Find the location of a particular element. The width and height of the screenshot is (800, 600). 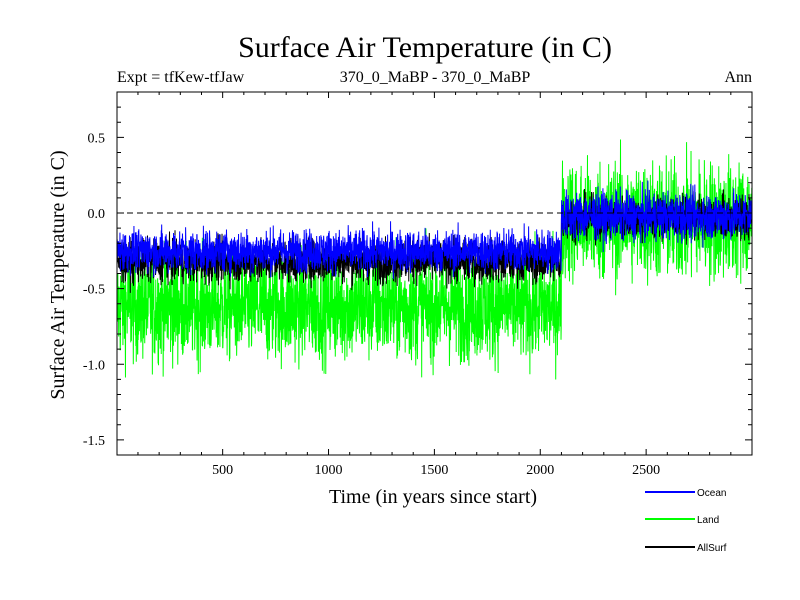

season-label: Ann is located at coordinates (738, 77).